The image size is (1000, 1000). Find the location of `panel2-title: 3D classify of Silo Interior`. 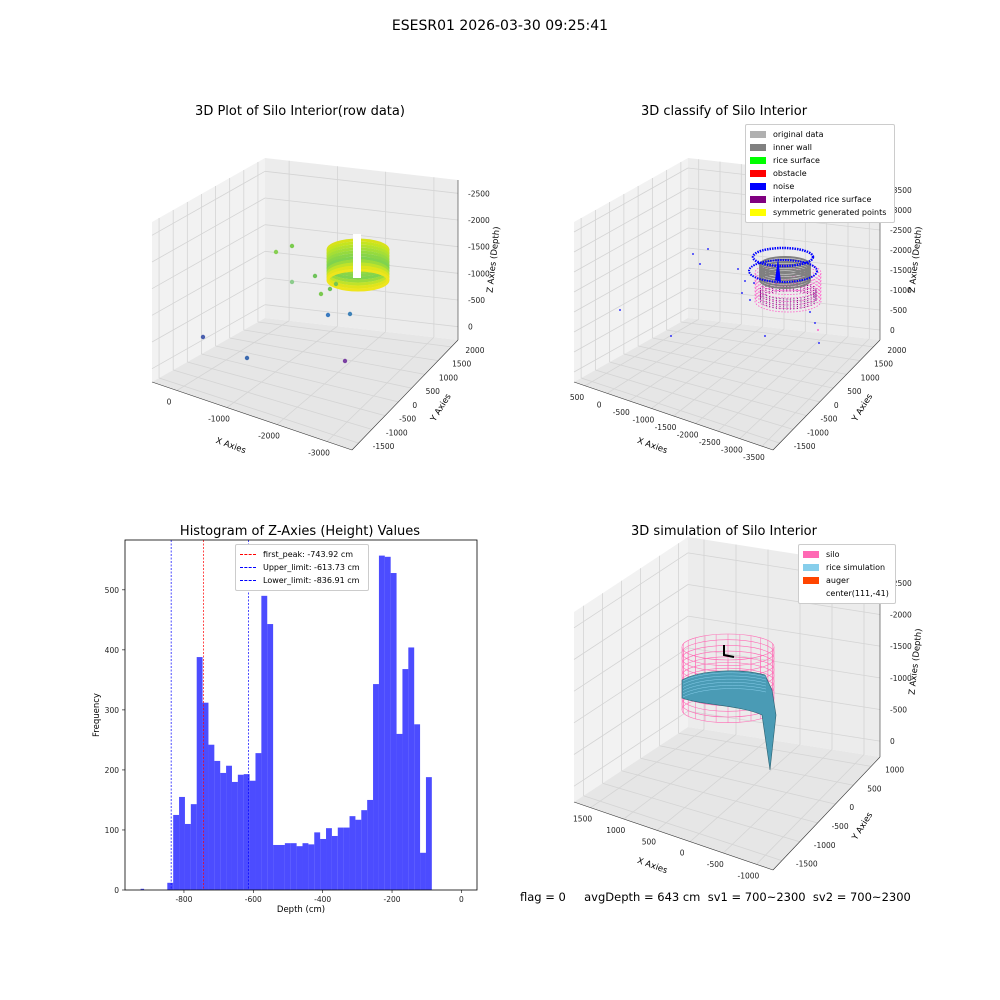

panel2-title: 3D classify of Silo Interior is located at coordinates (724, 111).